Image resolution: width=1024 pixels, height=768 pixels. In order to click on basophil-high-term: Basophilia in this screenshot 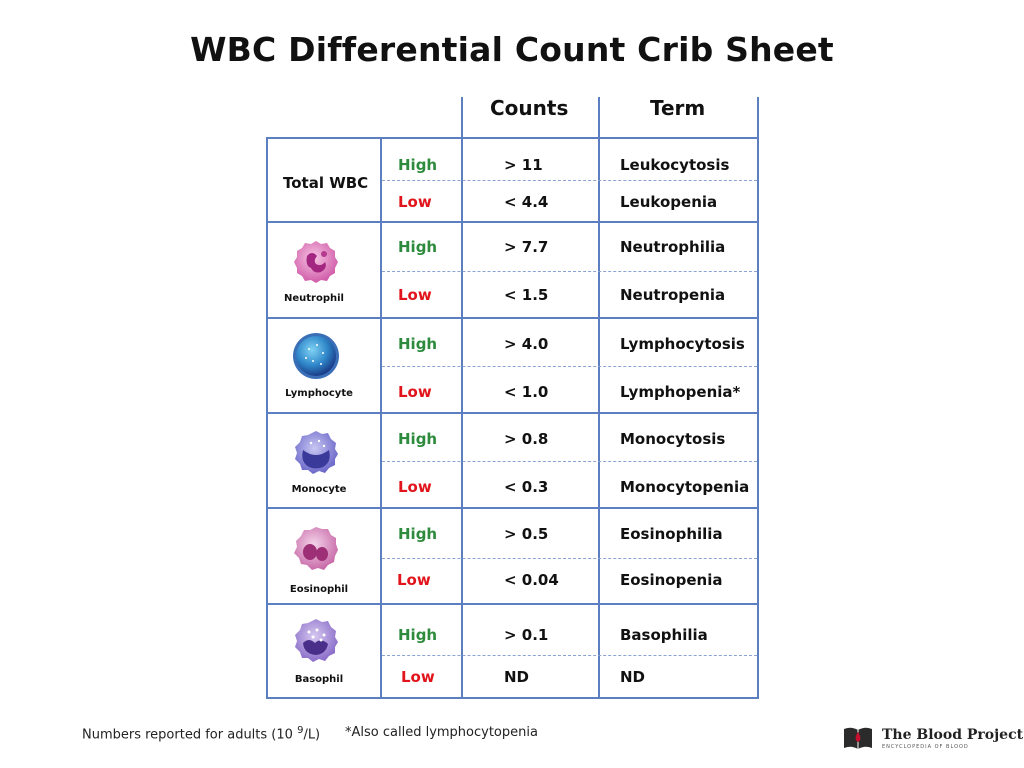, I will do `click(664, 635)`.